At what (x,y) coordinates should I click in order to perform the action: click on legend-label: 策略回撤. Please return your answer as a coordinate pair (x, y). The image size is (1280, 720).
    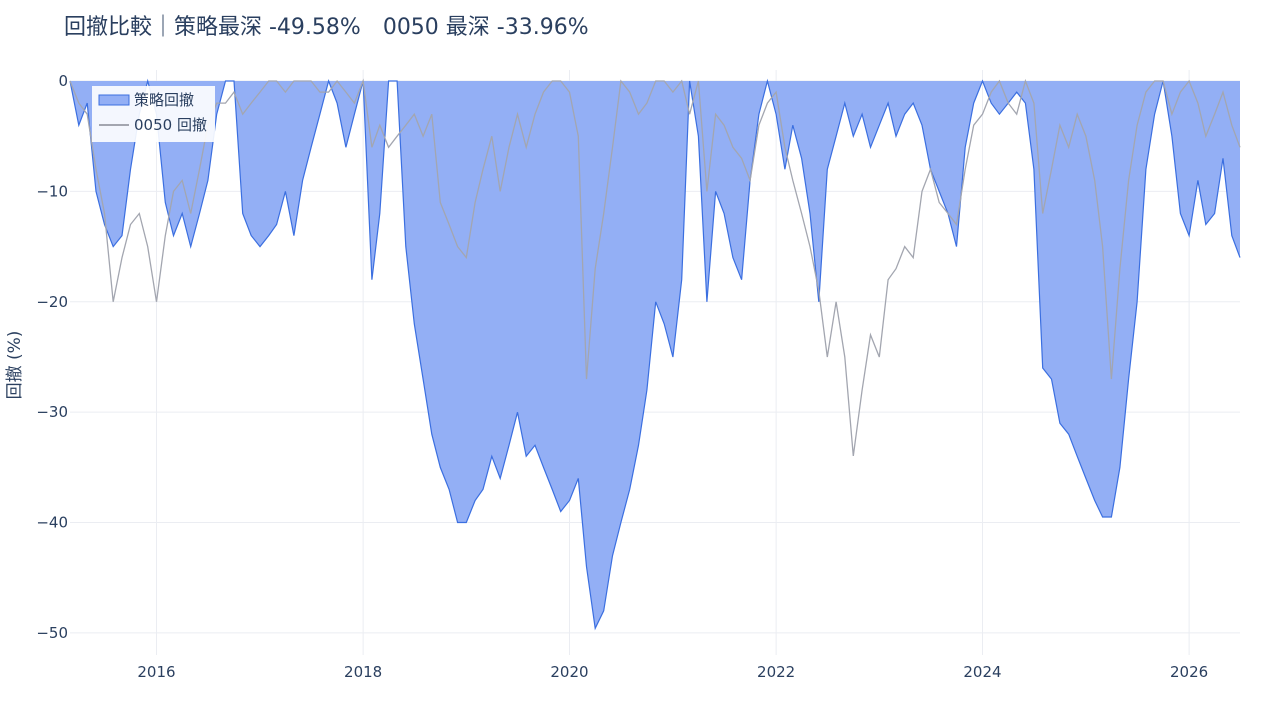
    Looking at the image, I should click on (164, 100).